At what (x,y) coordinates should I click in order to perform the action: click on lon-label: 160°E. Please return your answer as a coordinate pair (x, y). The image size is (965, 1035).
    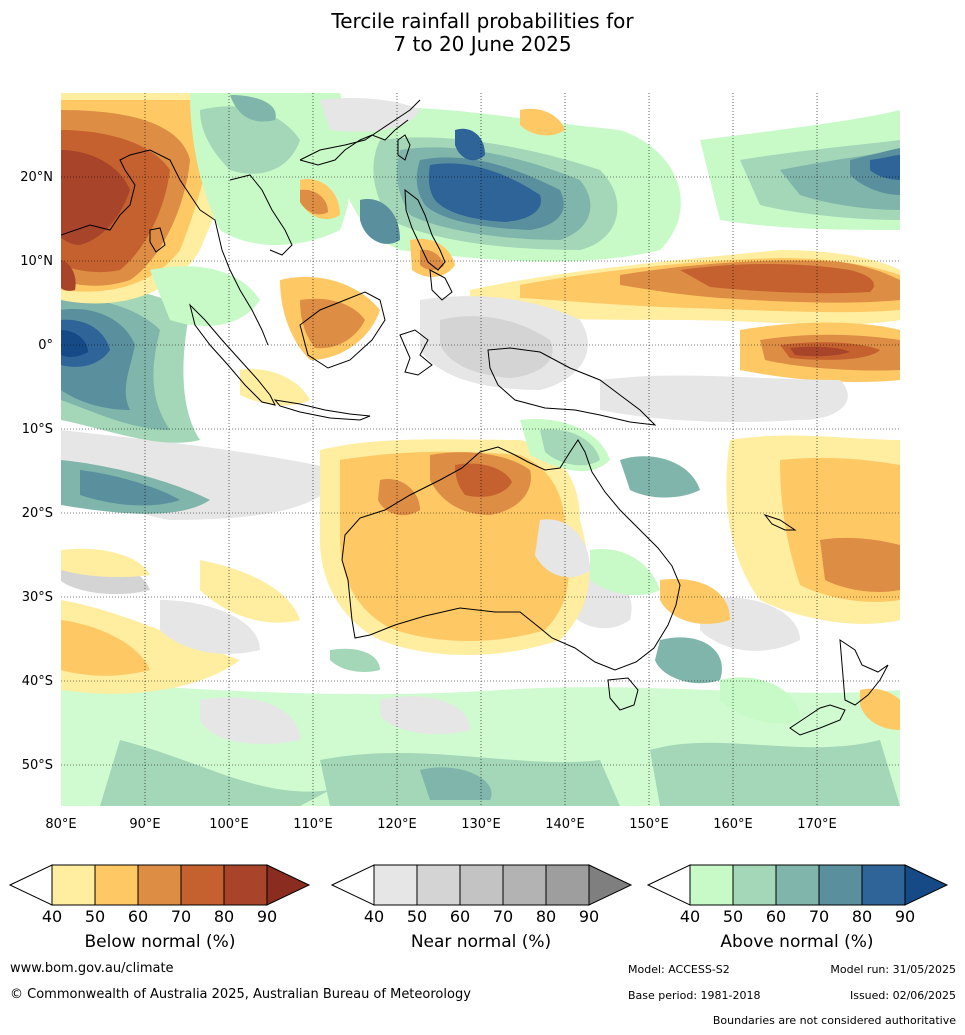
    Looking at the image, I should click on (733, 824).